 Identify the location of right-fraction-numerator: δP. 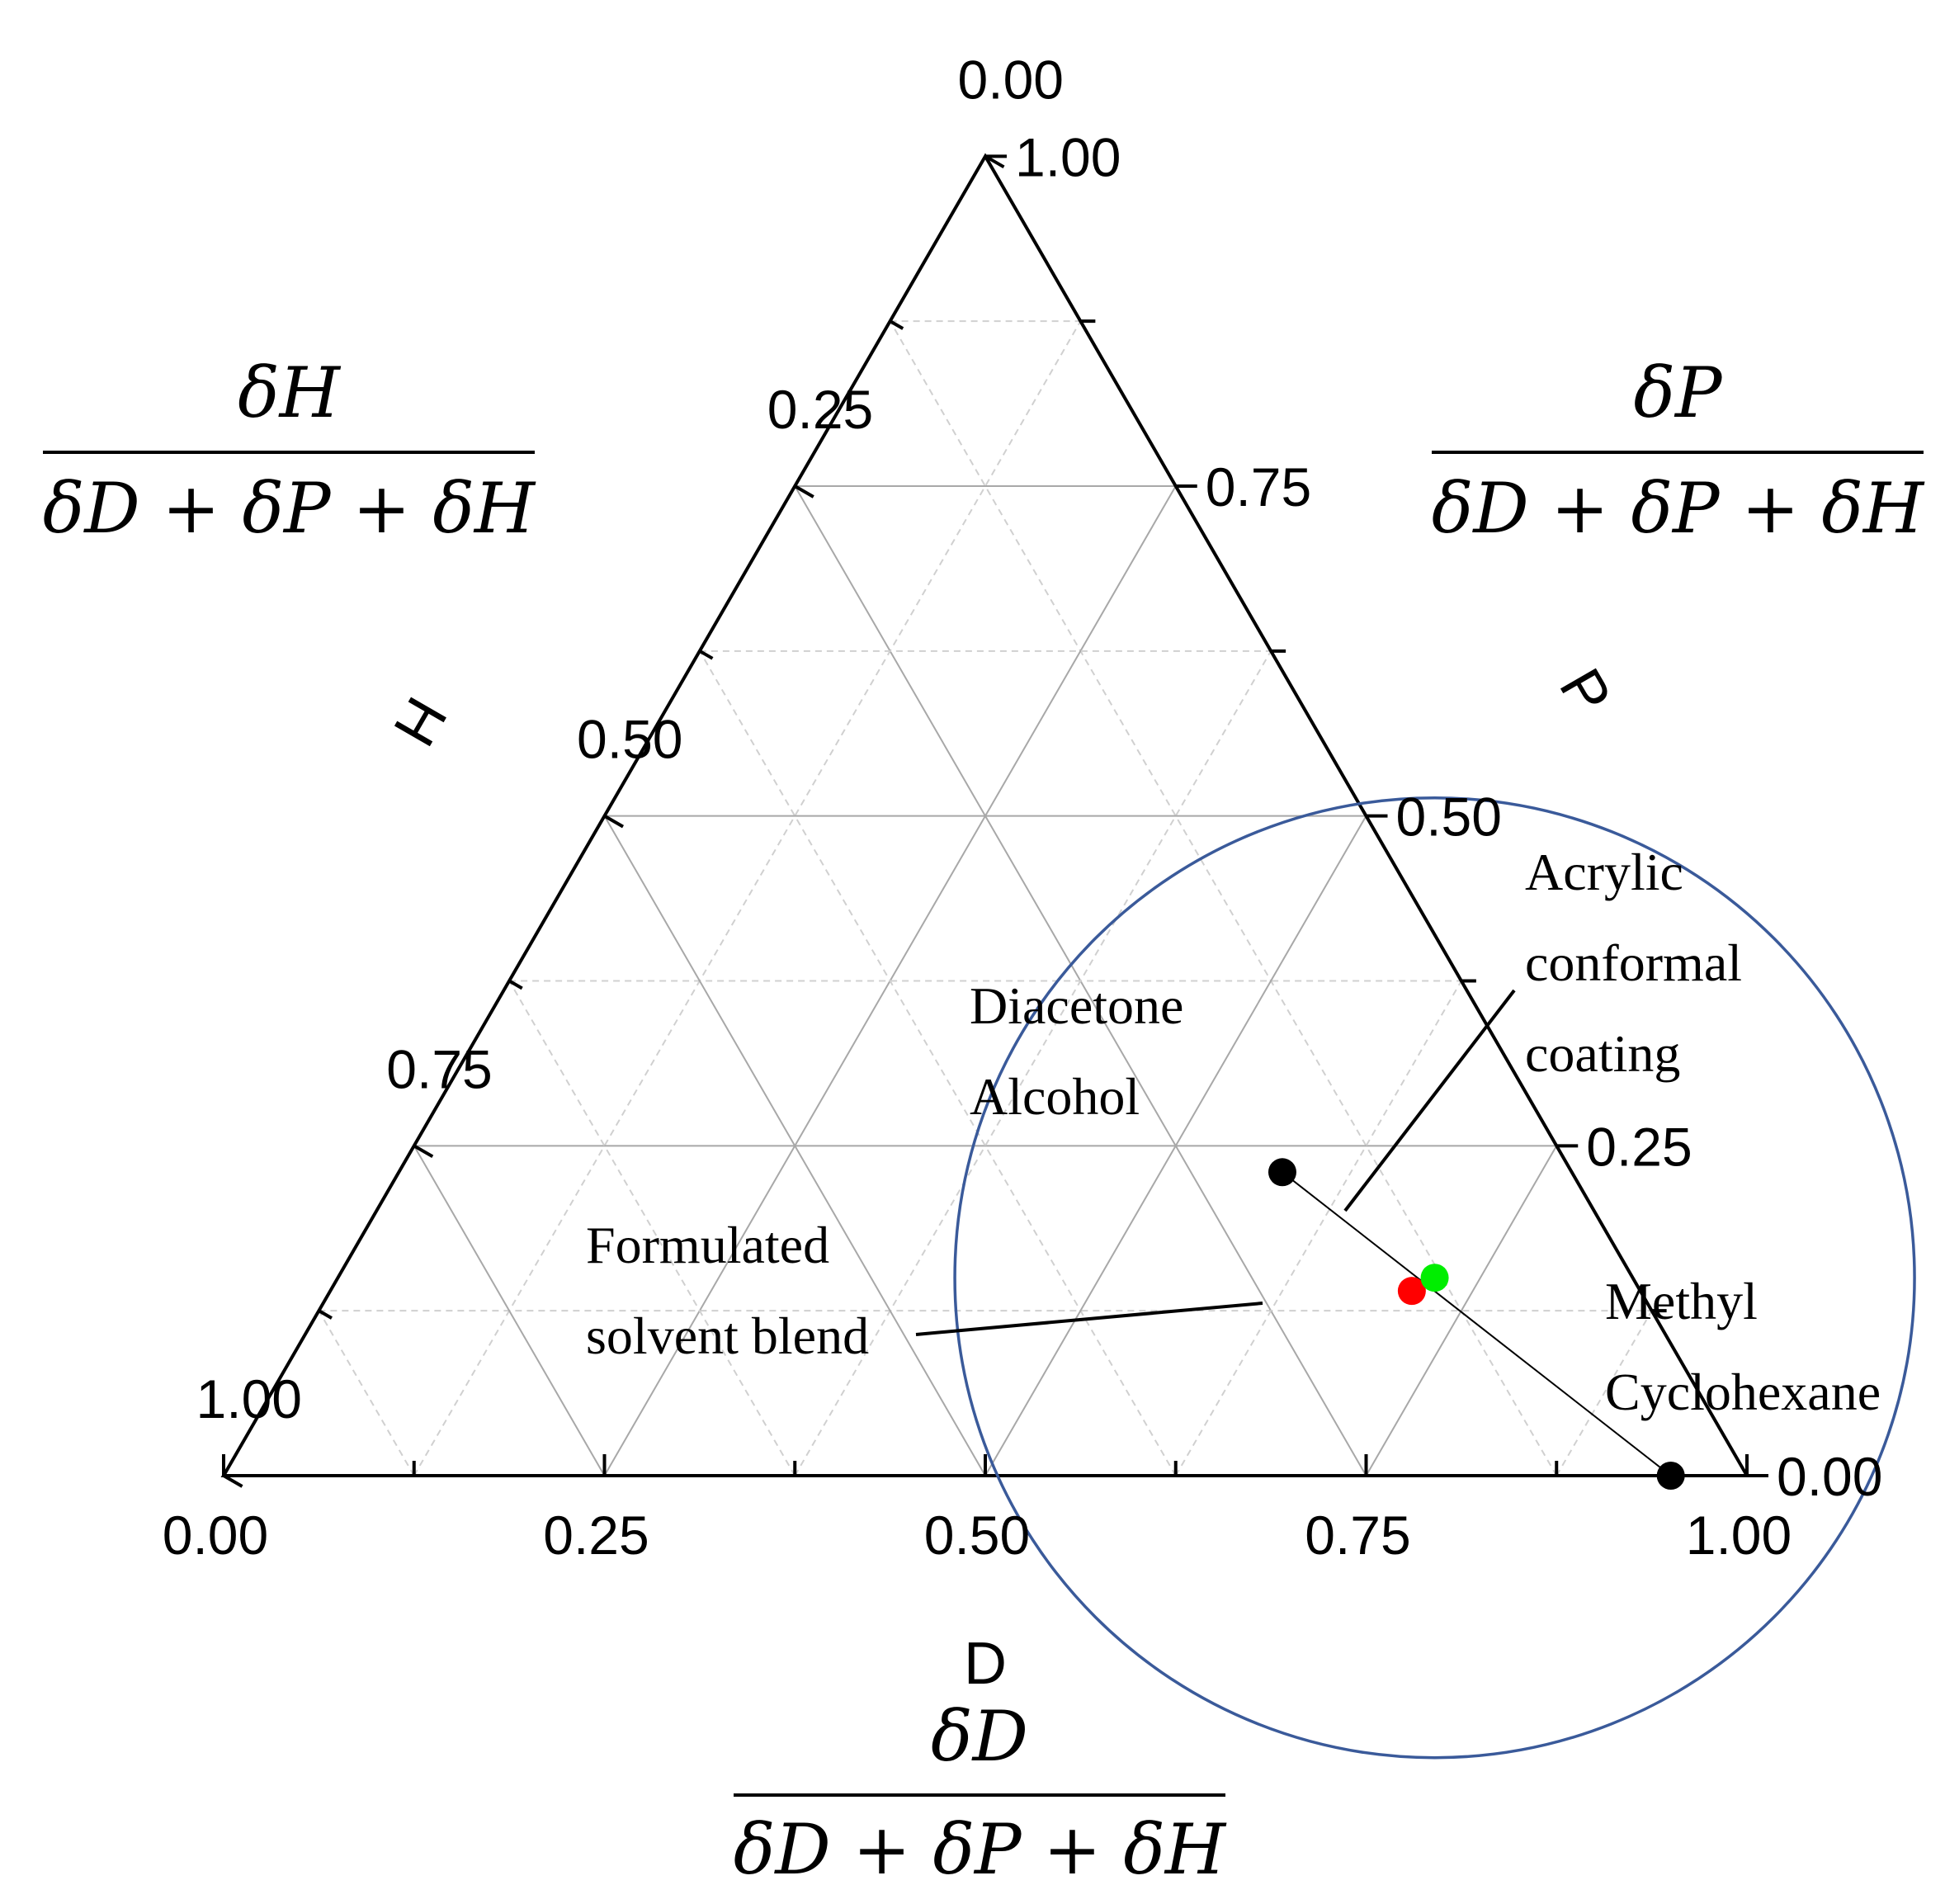
(1678, 392).